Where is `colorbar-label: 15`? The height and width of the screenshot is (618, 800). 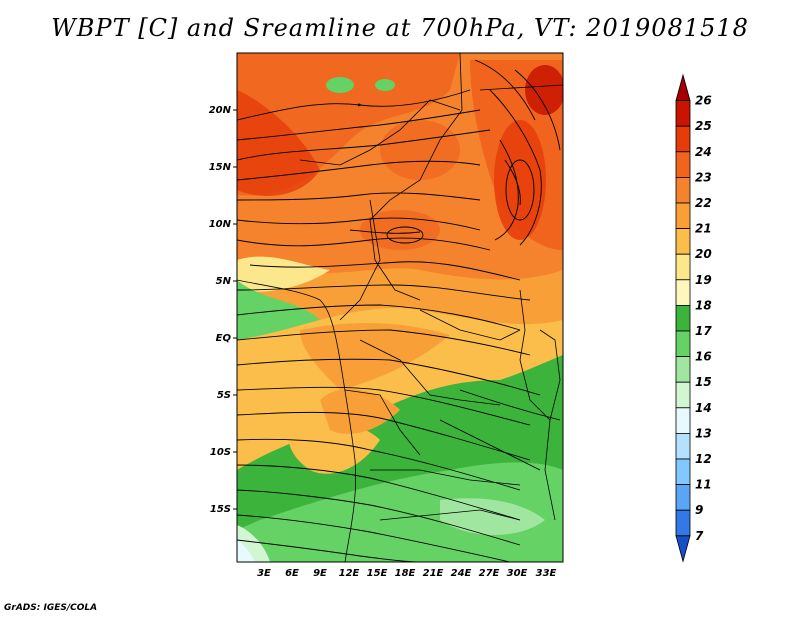
colorbar-label: 15 is located at coordinates (703, 382).